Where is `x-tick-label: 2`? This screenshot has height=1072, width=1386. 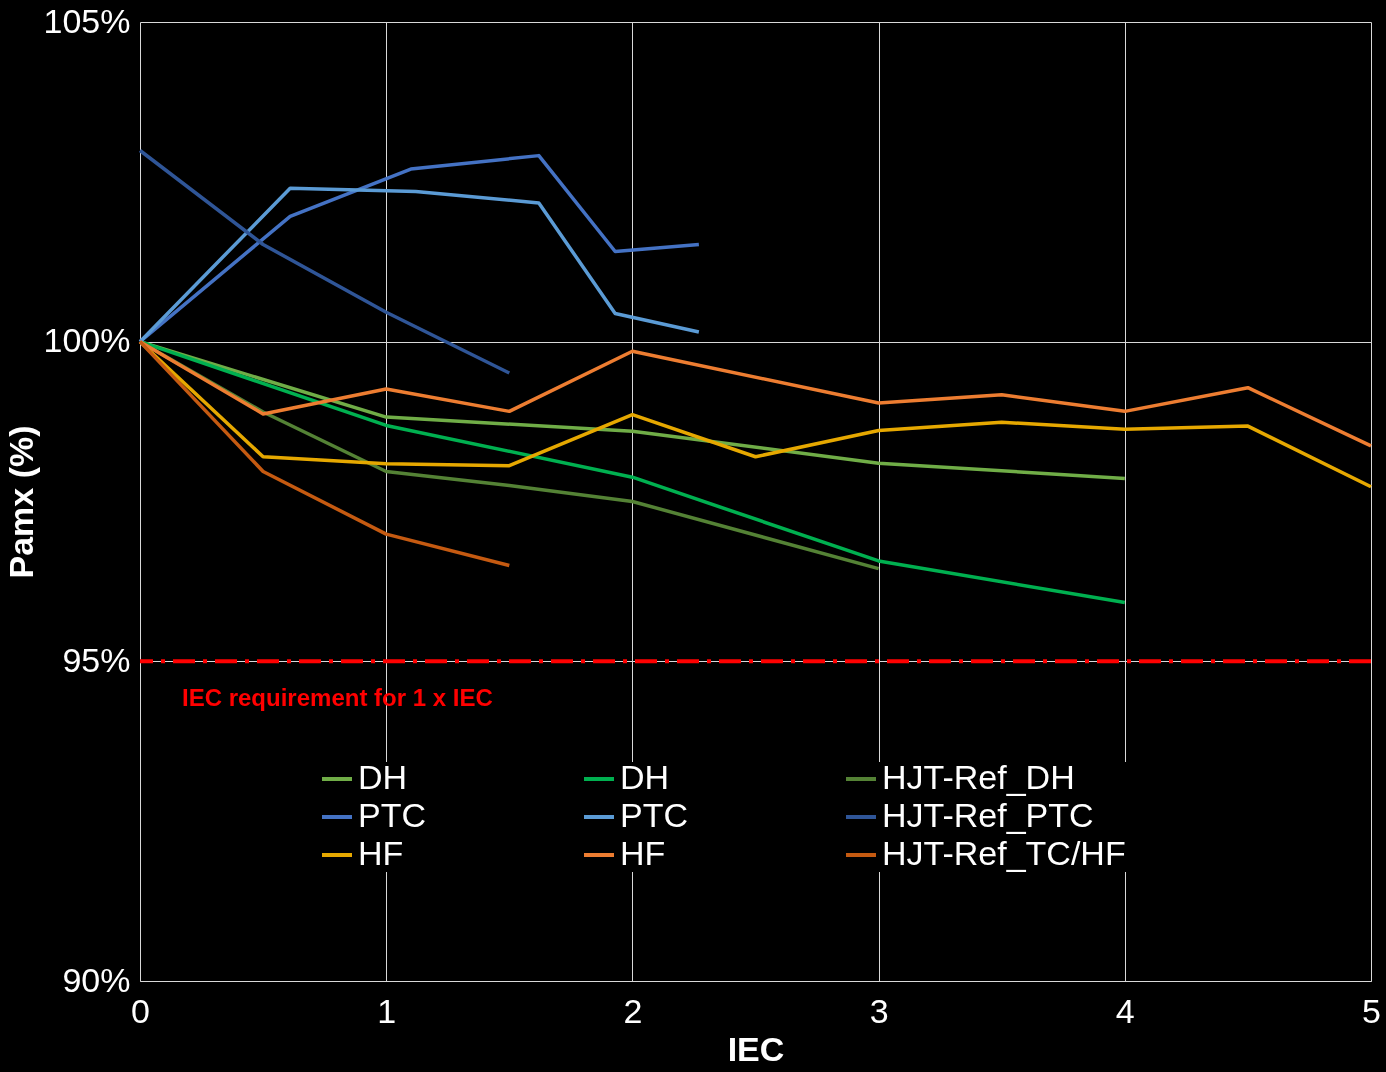
x-tick-label: 2 is located at coordinates (633, 1010).